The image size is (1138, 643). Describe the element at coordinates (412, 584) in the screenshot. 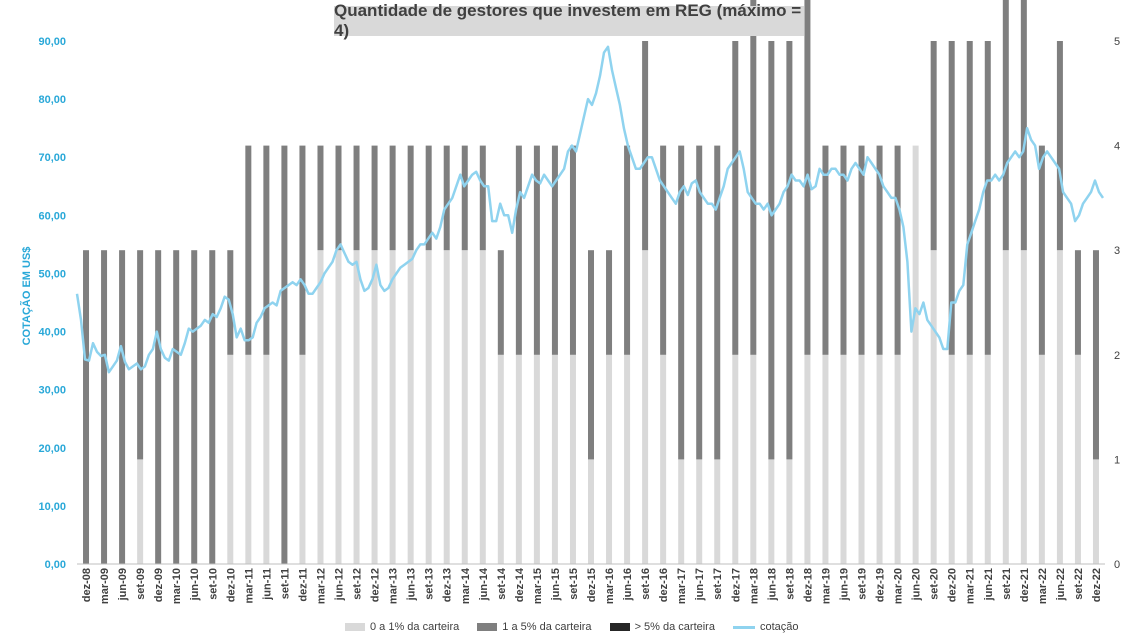

I see `x-tick-label: jun-13` at that location.